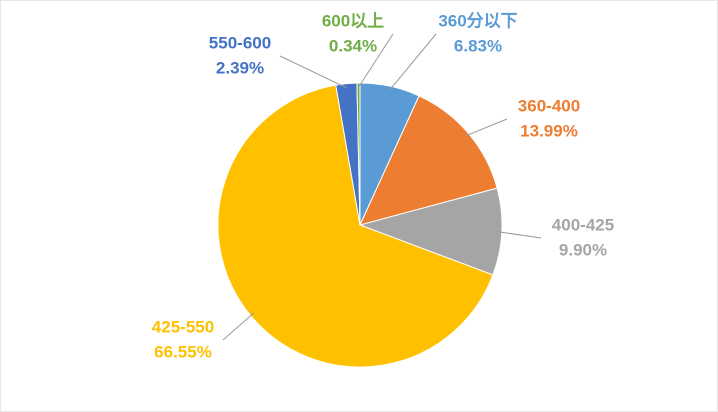  Describe the element at coordinates (240, 67) in the screenshot. I see `value-label: 2.39%` at that location.